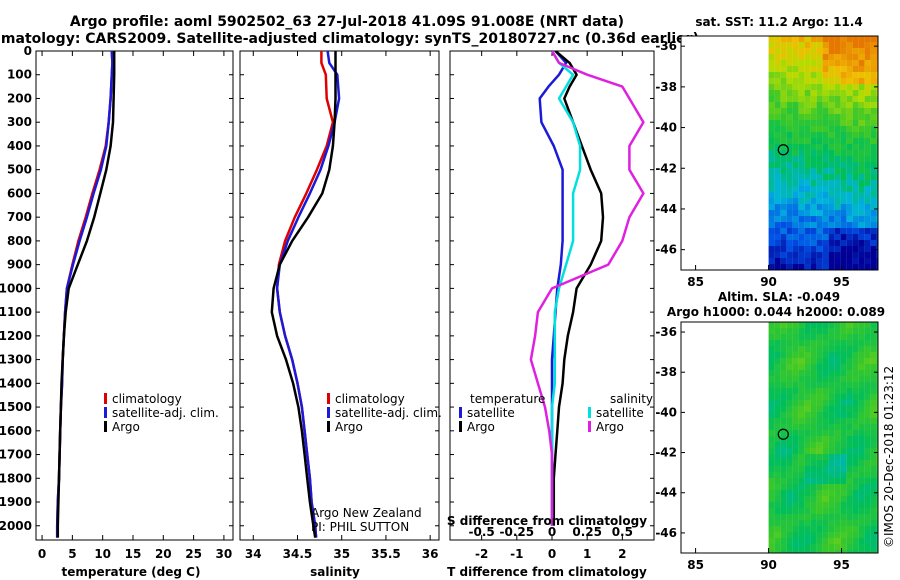 The image size is (900, 580). What do you see at coordinates (86, 294) in the screenshot?
I see `series-line-argo` at bounding box center [86, 294].